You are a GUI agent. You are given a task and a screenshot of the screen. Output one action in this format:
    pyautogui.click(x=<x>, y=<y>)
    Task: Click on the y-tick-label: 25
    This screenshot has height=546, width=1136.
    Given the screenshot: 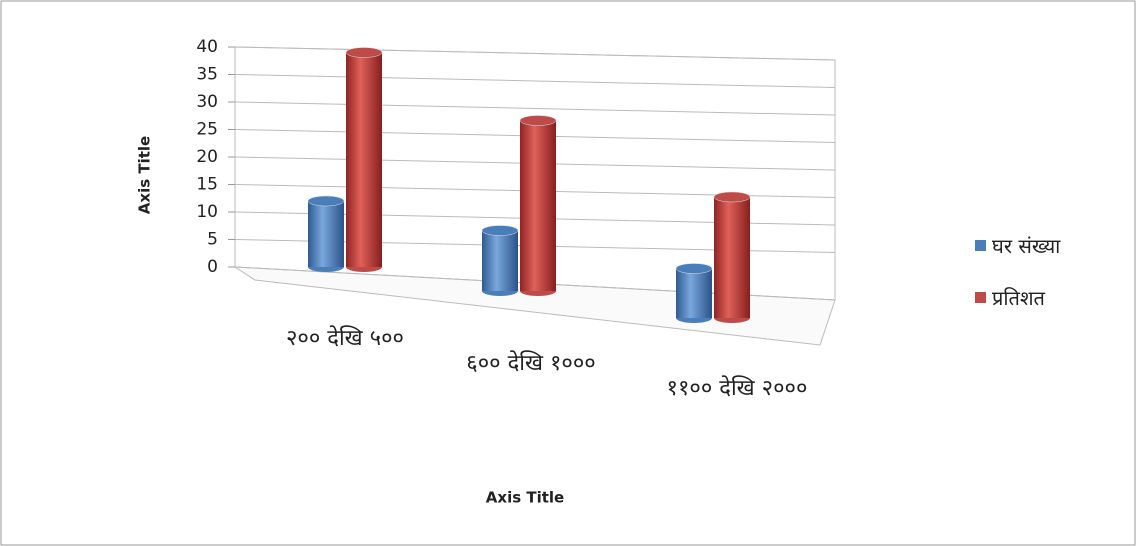 What is the action you would take?
    pyautogui.click(x=207, y=130)
    